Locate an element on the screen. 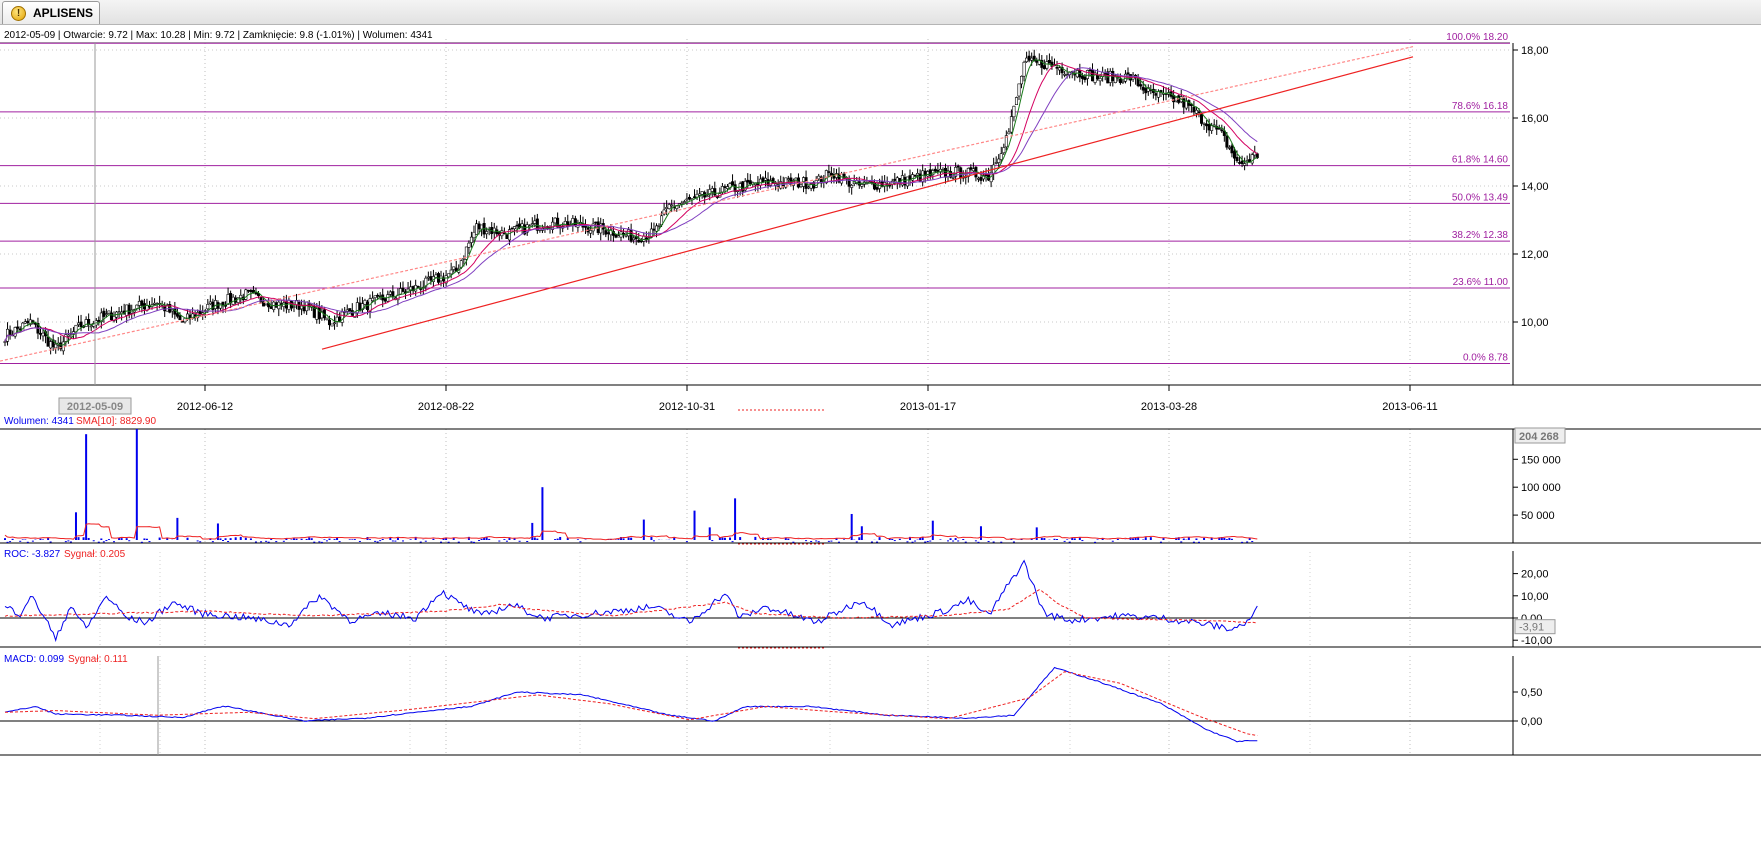 This screenshot has width=1761, height=851. instrument-tab: ! APLISENS is located at coordinates (51, 12).